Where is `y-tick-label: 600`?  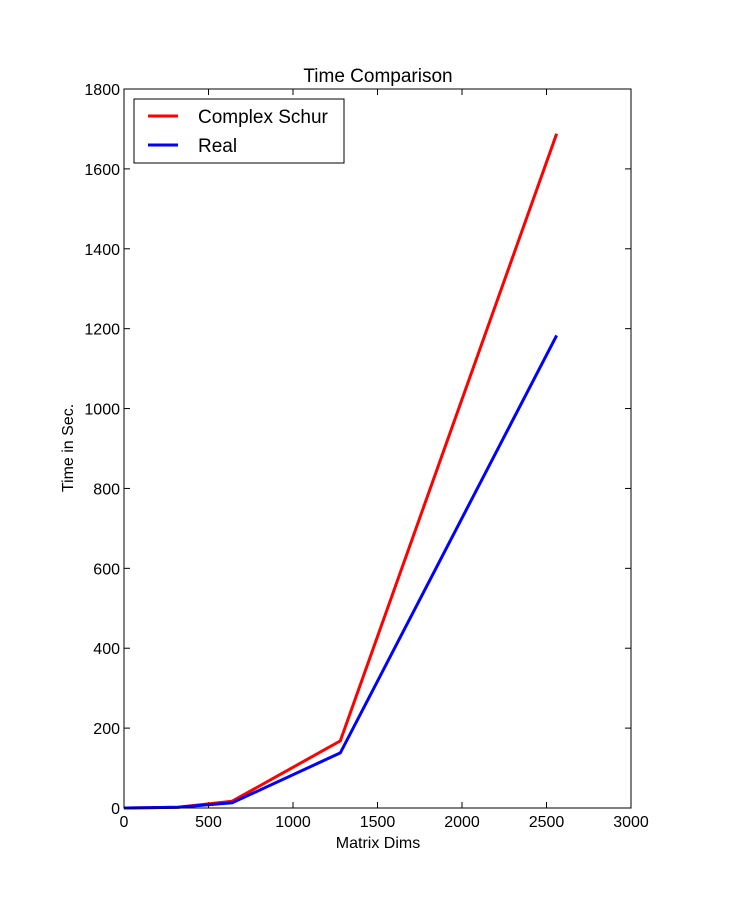
y-tick-label: 600 is located at coordinates (106, 569).